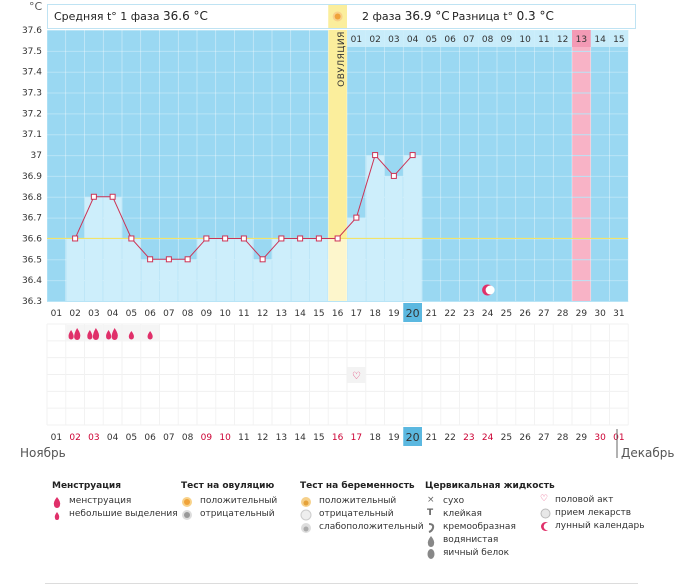  What do you see at coordinates (543, 438) in the screenshot?
I see `bottom-date-label: 27` at bounding box center [543, 438].